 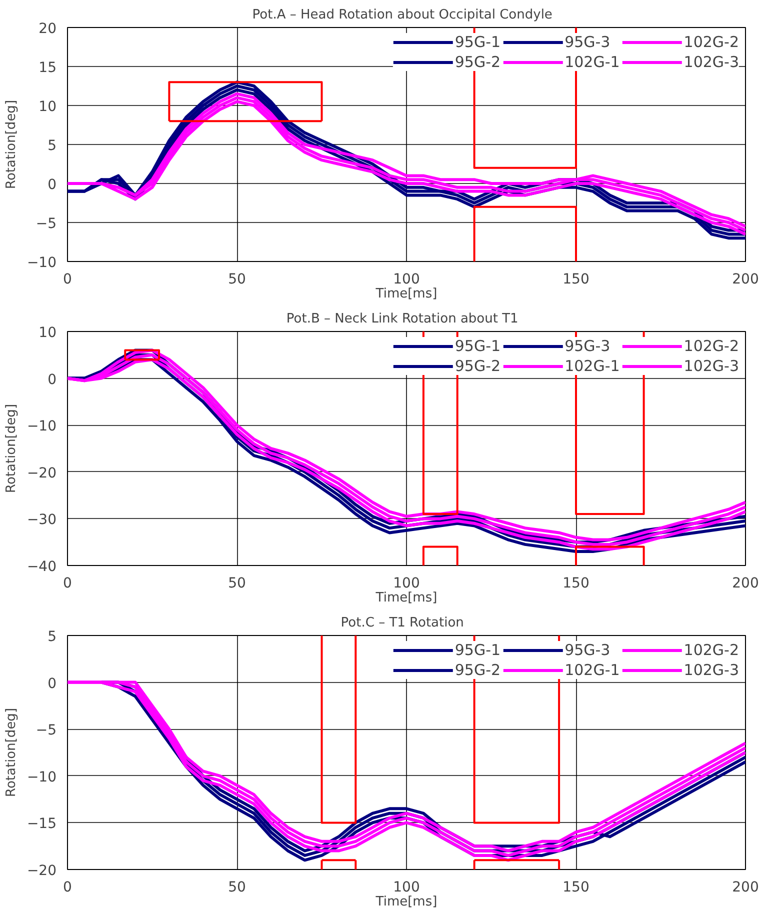 What do you see at coordinates (41, 824) in the screenshot?
I see `y-tick-label: −15` at bounding box center [41, 824].